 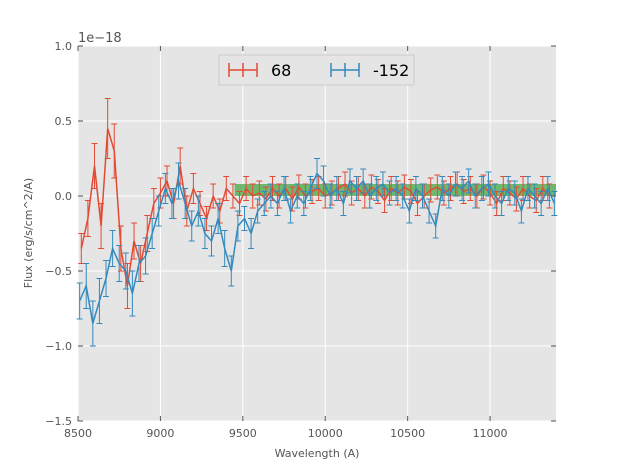 What do you see at coordinates (78, 433) in the screenshot?
I see `x-tick-label: 8500` at bounding box center [78, 433].